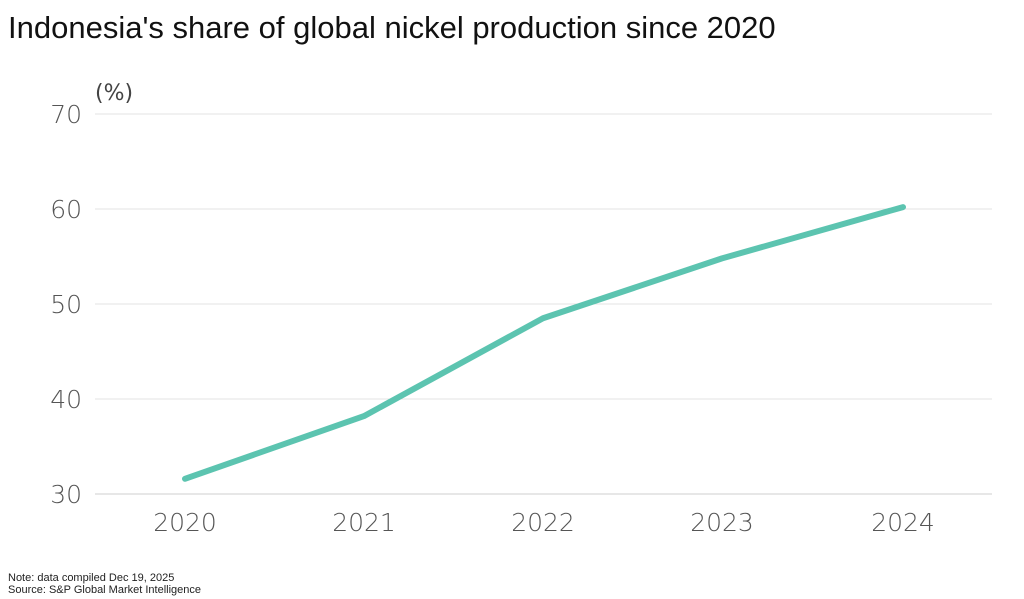  Describe the element at coordinates (543, 522) in the screenshot. I see `x-tick-label: 2022` at that location.